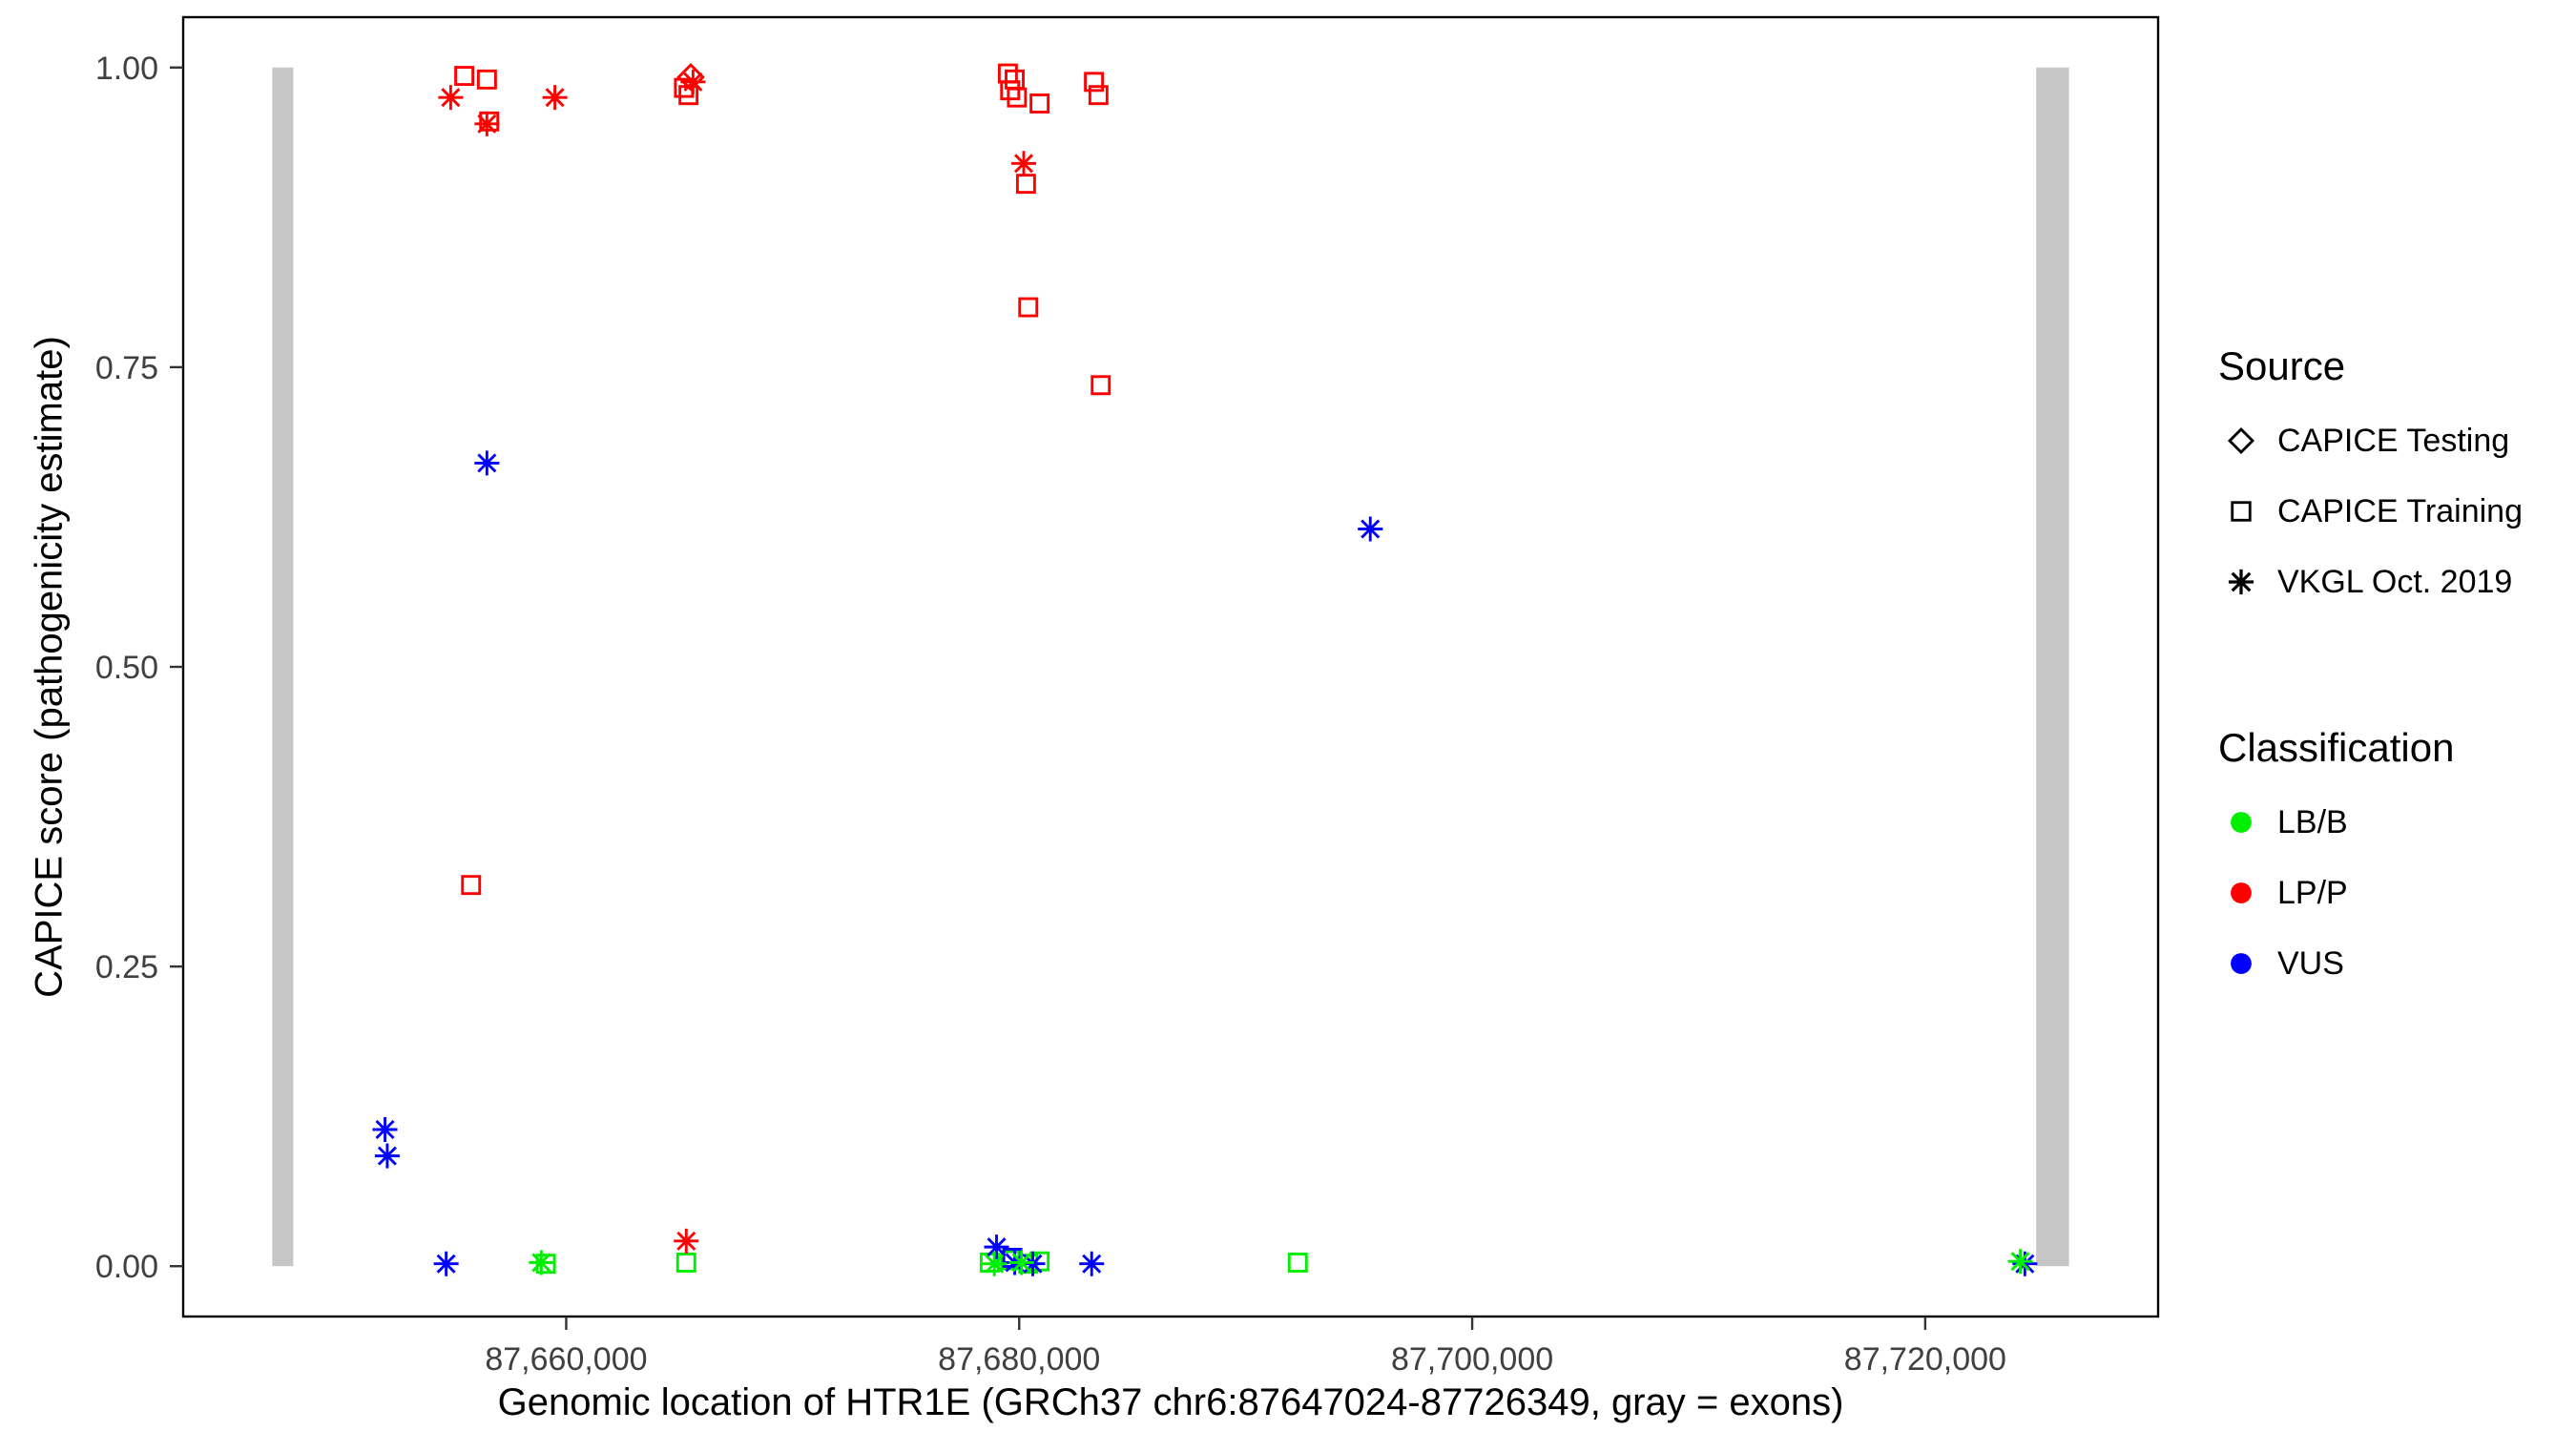 The width and height of the screenshot is (2576, 1431). Describe the element at coordinates (2241, 822) in the screenshot. I see `green-dot-icon` at that location.